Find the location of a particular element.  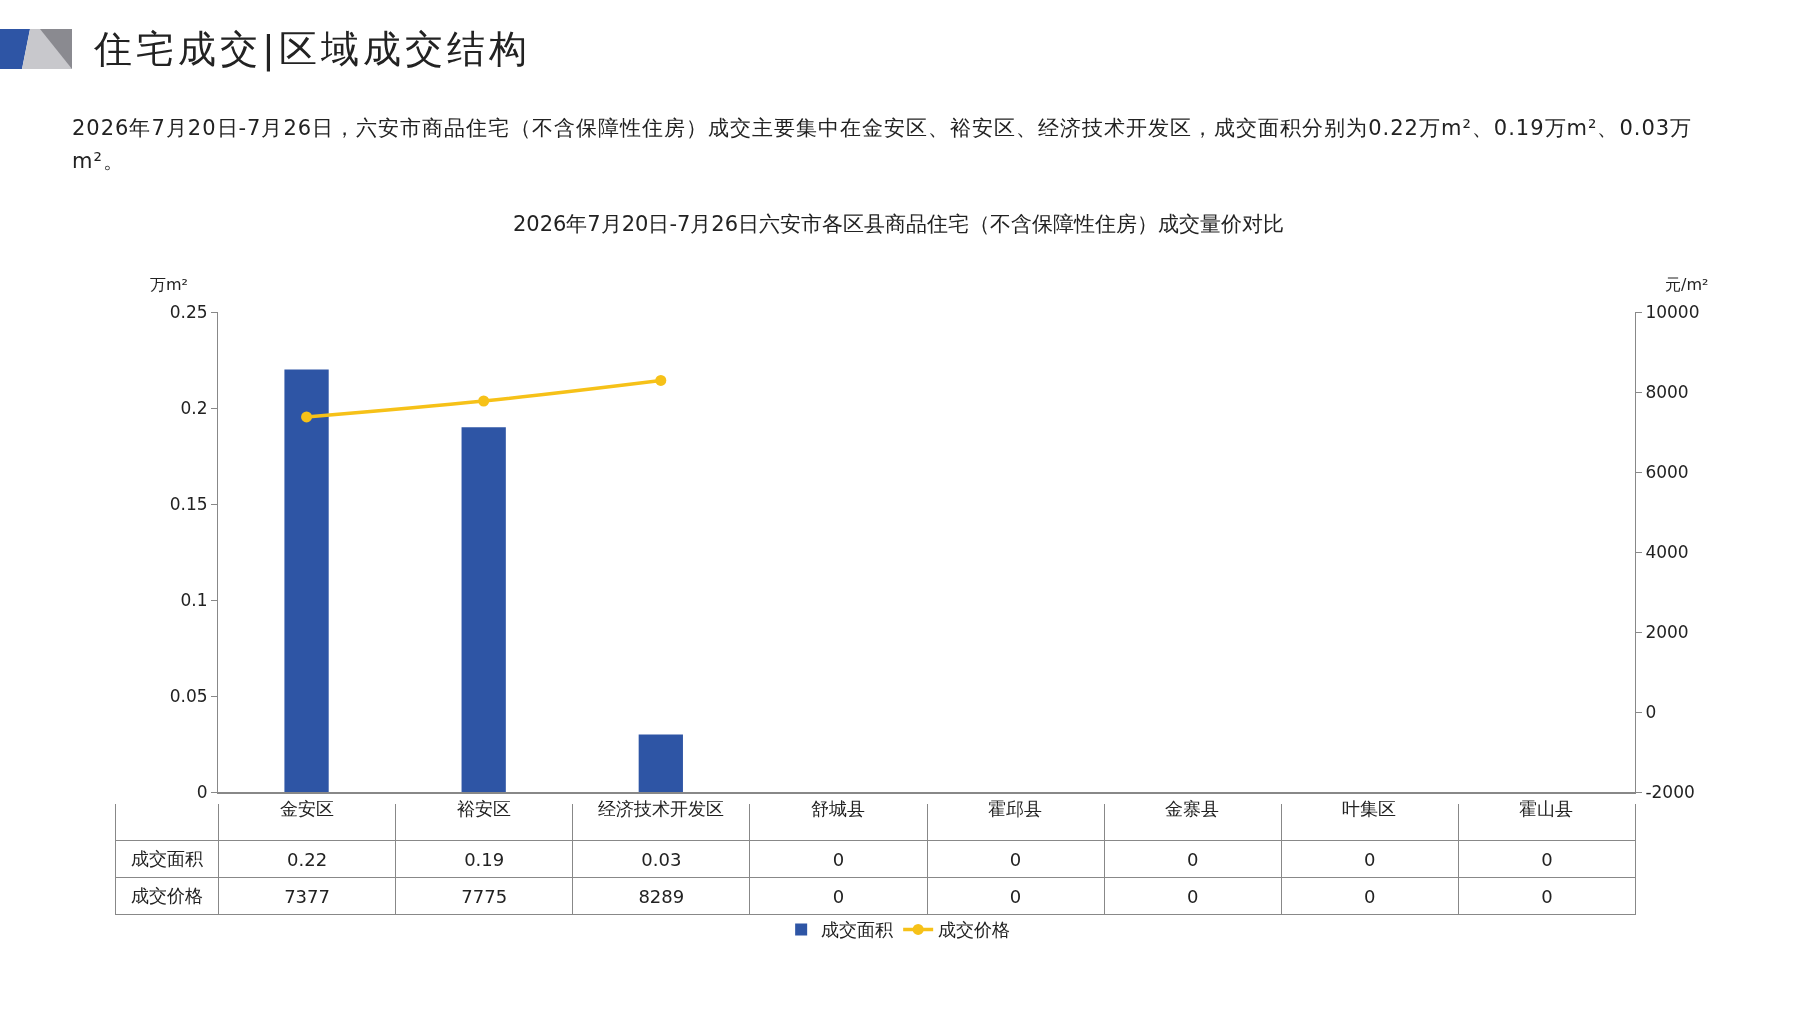

x-tick-label: 金安区 is located at coordinates (306, 809).